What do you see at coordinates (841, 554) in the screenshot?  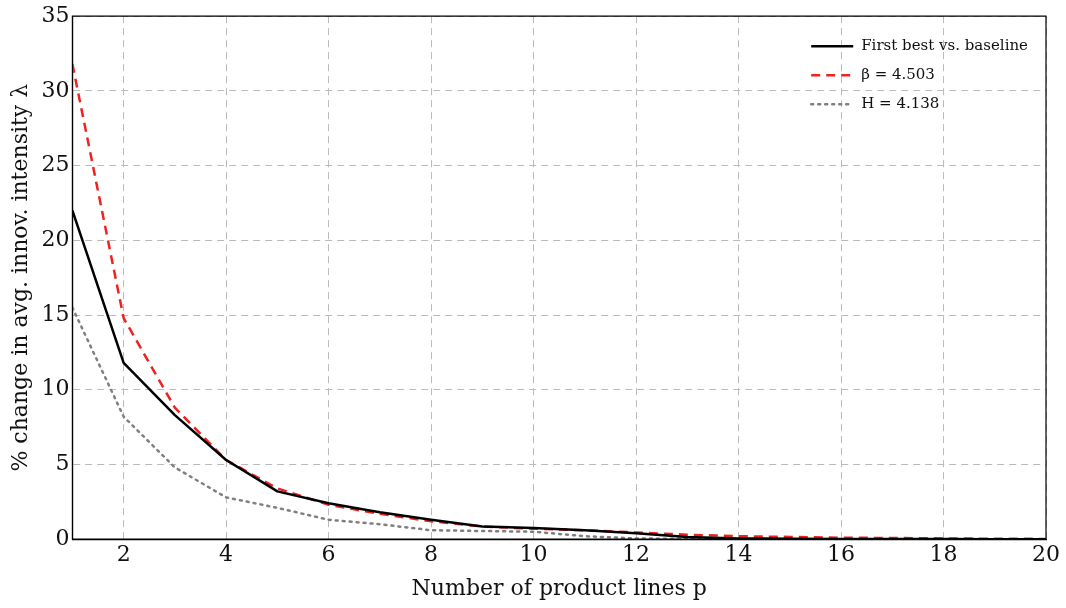 I see `x-tick-label: 16` at bounding box center [841, 554].